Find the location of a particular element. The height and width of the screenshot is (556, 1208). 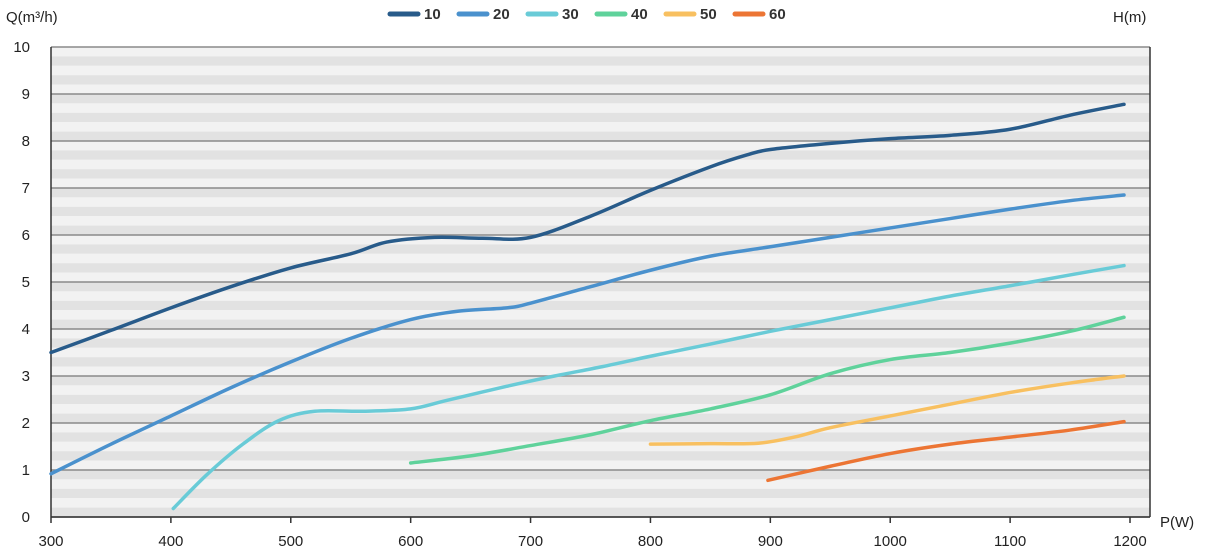

y-tick-label: 0 is located at coordinates (26, 517).